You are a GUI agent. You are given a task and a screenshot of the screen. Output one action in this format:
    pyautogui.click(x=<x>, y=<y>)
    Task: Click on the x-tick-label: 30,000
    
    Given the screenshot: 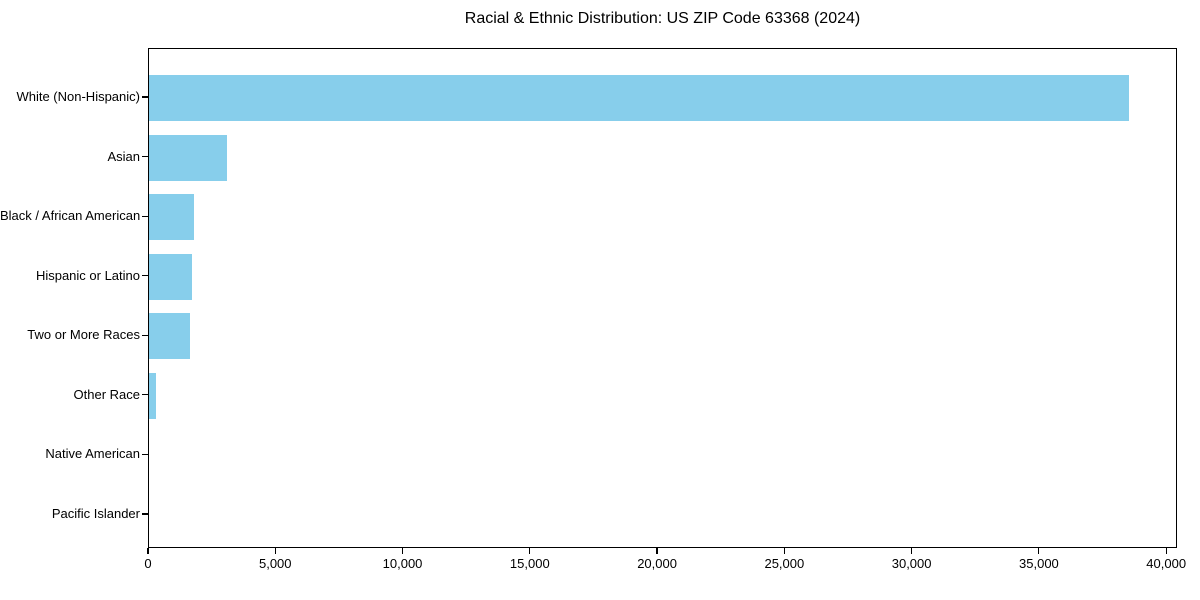 What is the action you would take?
    pyautogui.click(x=911, y=563)
    